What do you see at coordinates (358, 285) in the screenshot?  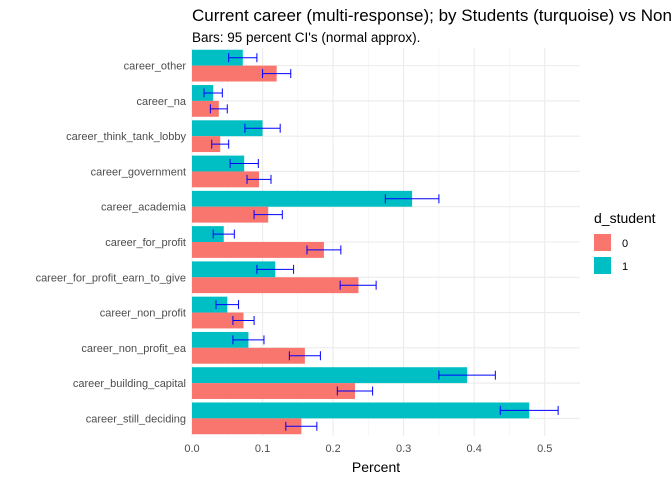 I see `error-bar-career_for_profit_earn_to_give-d0` at bounding box center [358, 285].